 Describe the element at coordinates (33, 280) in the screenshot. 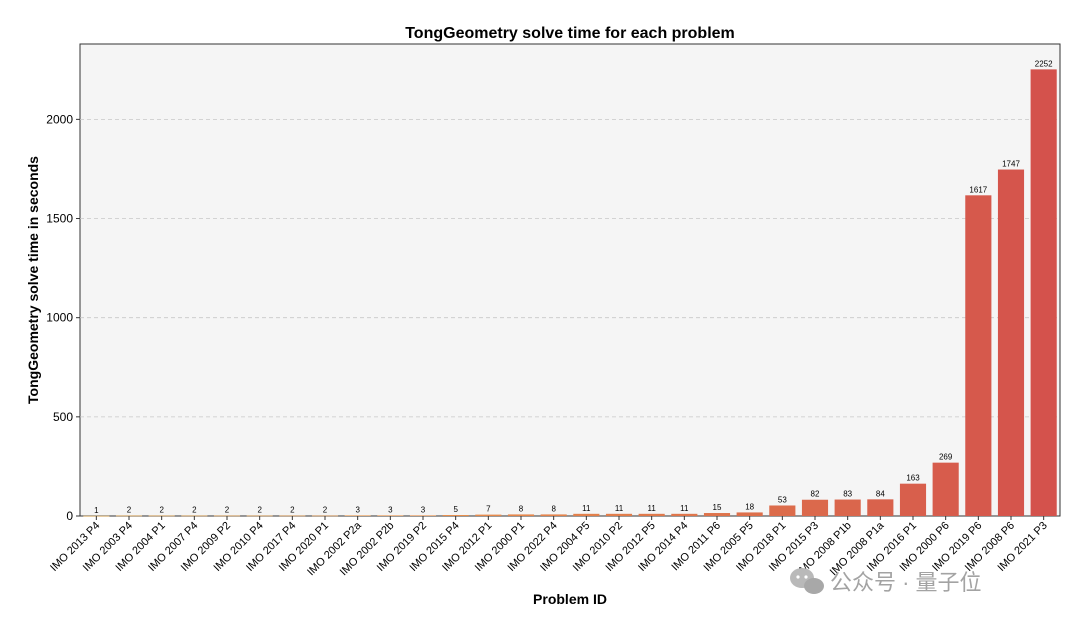

I see `y-axis-title: TongGeometry solve time in seconds` at that location.